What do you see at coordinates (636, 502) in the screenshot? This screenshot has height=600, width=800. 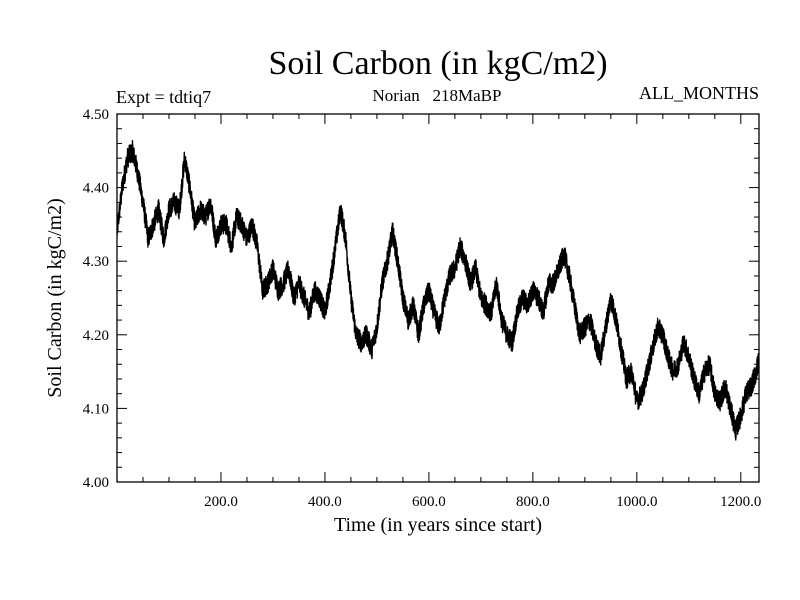 I see `x-tick-label: 1000.0` at bounding box center [636, 502].